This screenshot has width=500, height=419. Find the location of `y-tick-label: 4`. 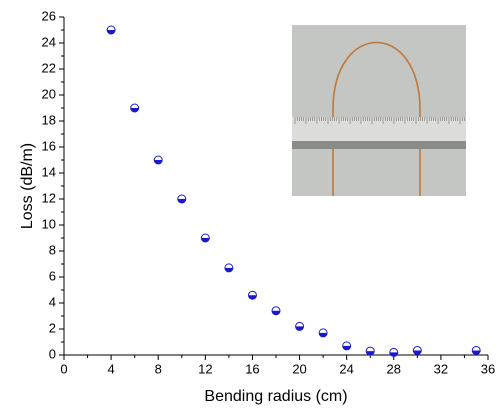

y-tick-label: 4 is located at coordinates (52, 301).